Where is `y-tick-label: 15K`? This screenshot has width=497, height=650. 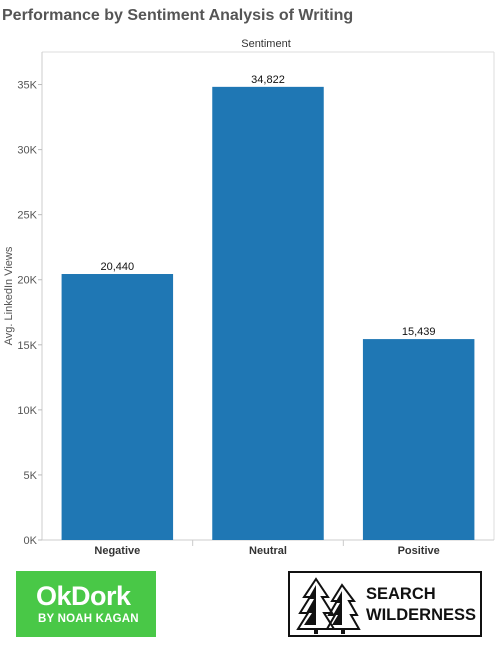 y-tick-label: 15K is located at coordinates (27, 346).